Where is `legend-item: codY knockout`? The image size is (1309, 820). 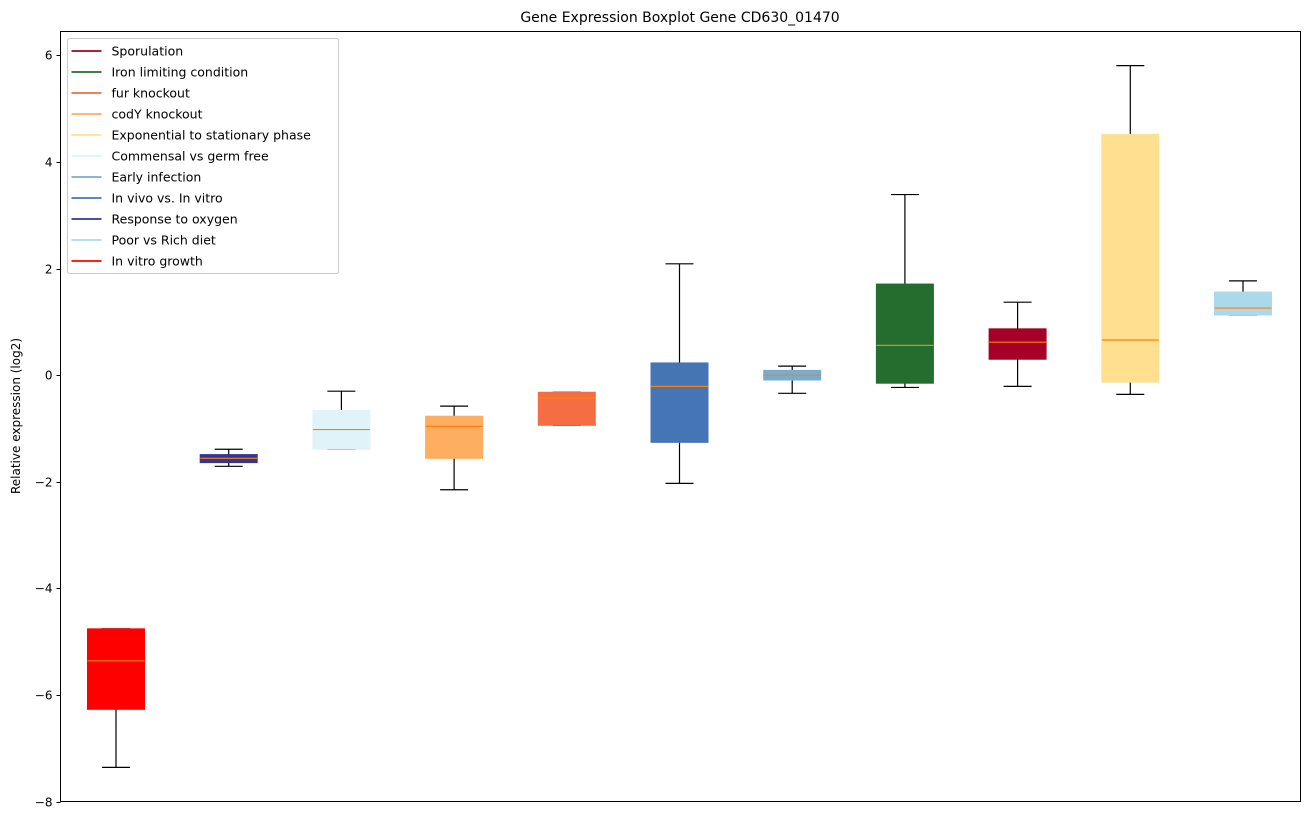
legend-item: codY knockout is located at coordinates (137, 114).